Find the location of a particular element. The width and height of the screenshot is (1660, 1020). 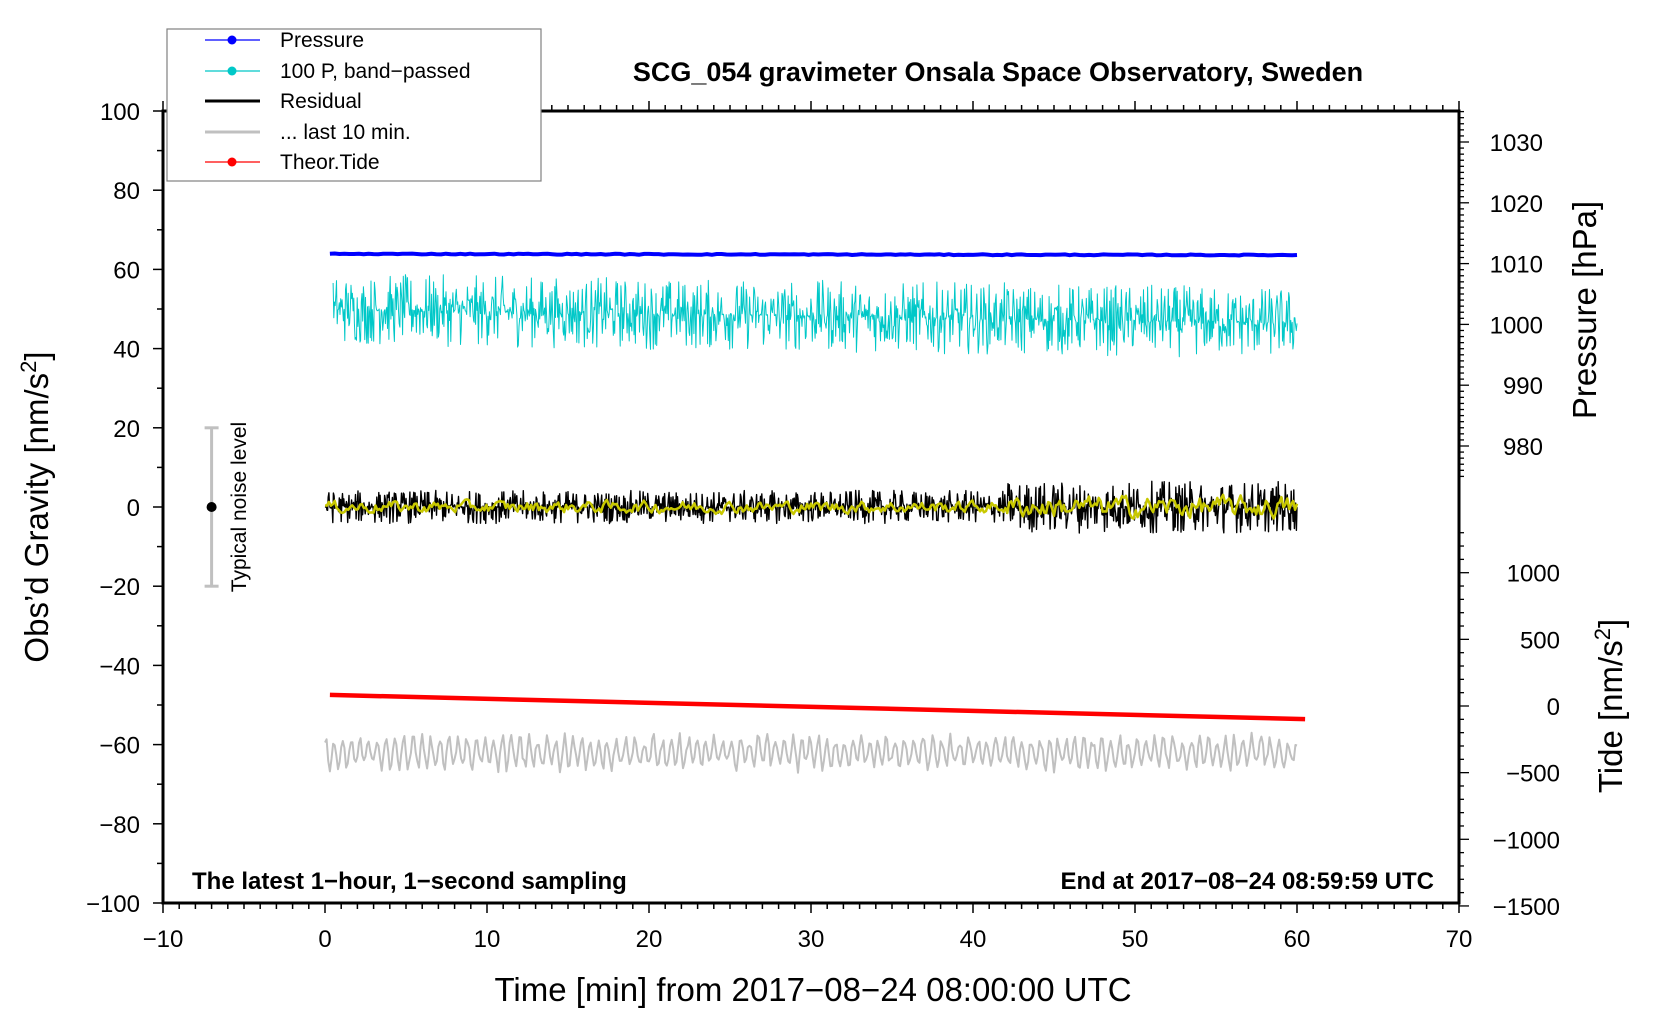

series-pressure is located at coordinates (813, 254).